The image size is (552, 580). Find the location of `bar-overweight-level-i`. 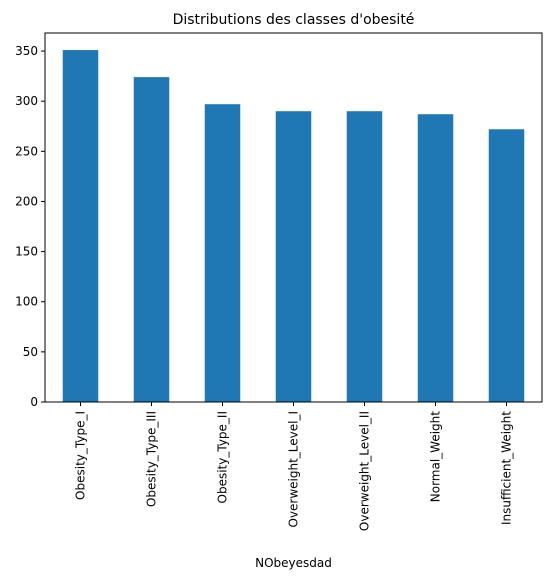

bar-overweight-level-i is located at coordinates (293, 256).